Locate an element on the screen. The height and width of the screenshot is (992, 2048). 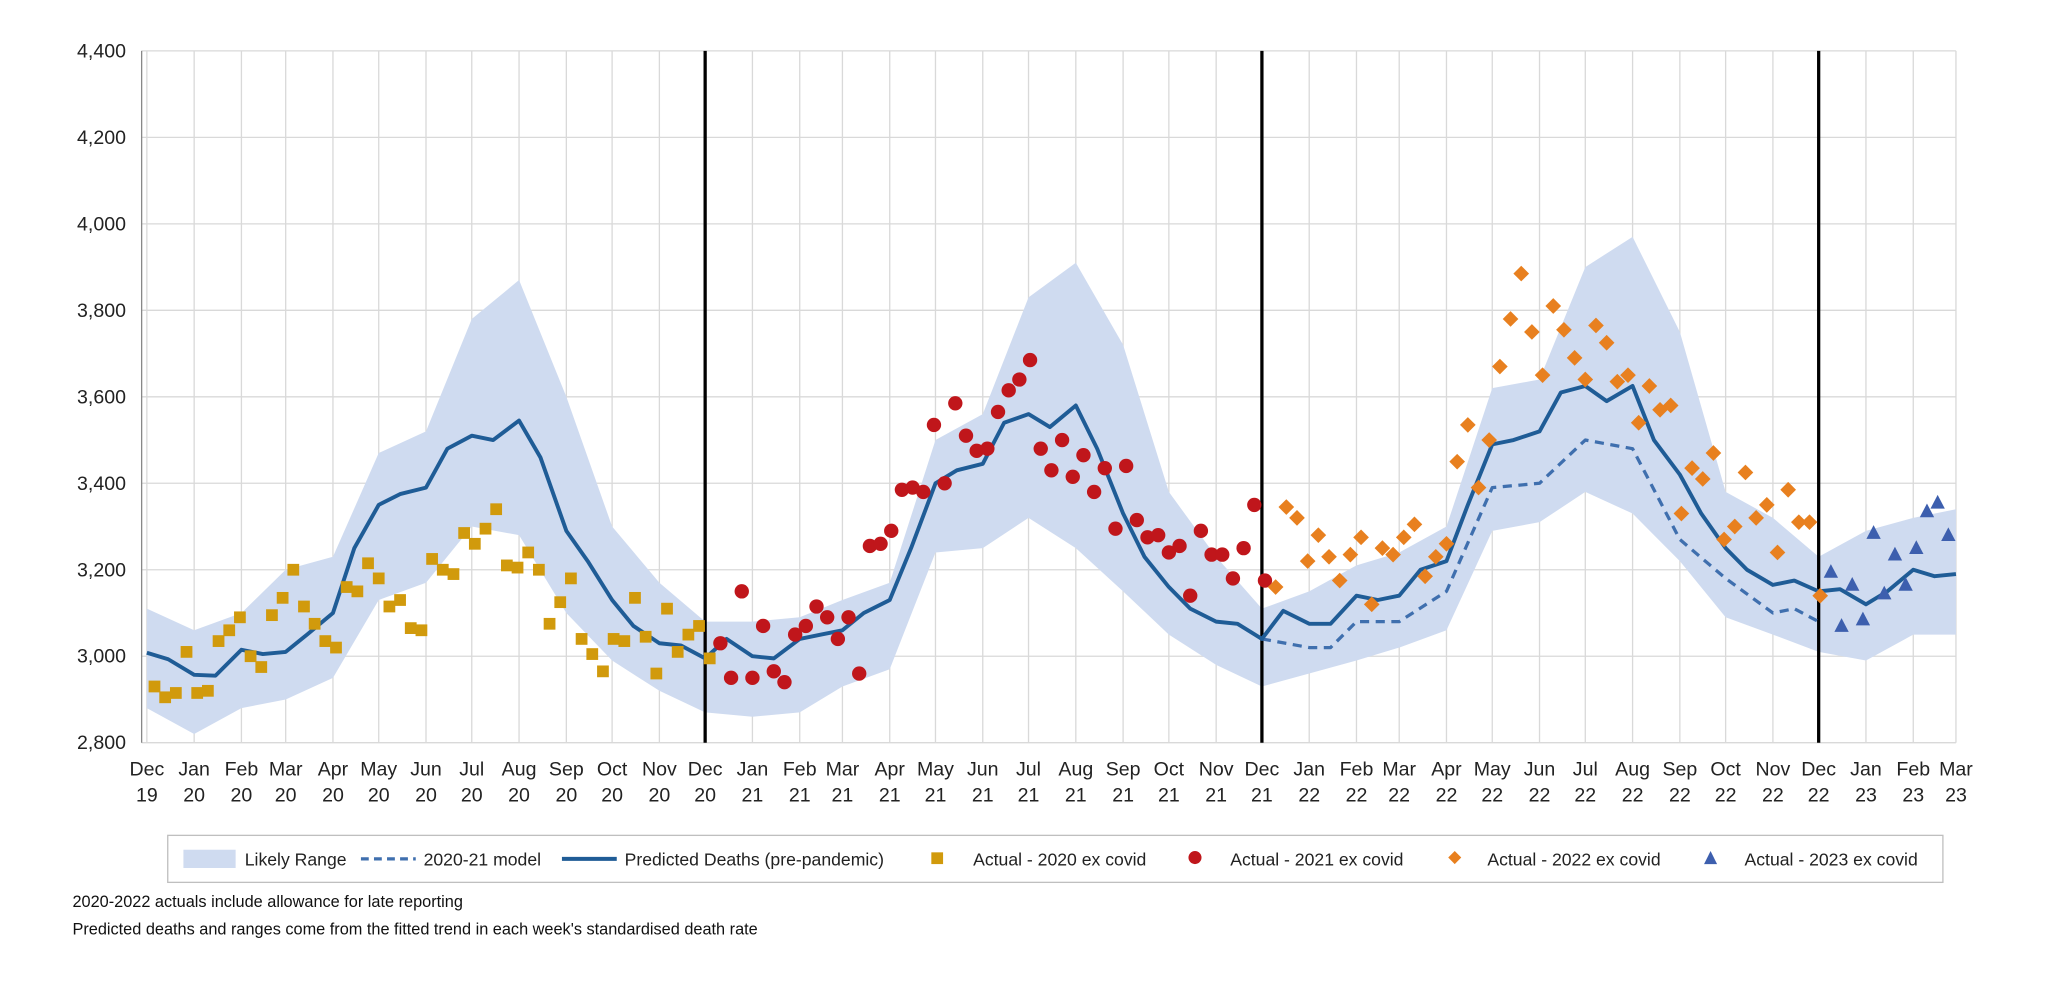
legend-label-2023: Actual - 2023 ex covid is located at coordinates (1831, 859).